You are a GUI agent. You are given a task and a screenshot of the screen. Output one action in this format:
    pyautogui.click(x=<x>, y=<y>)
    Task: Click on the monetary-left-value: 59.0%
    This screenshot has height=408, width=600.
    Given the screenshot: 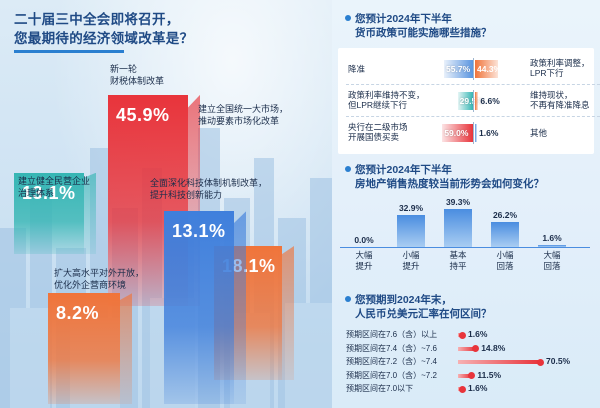 What is the action you would take?
    pyautogui.click(x=456, y=133)
    